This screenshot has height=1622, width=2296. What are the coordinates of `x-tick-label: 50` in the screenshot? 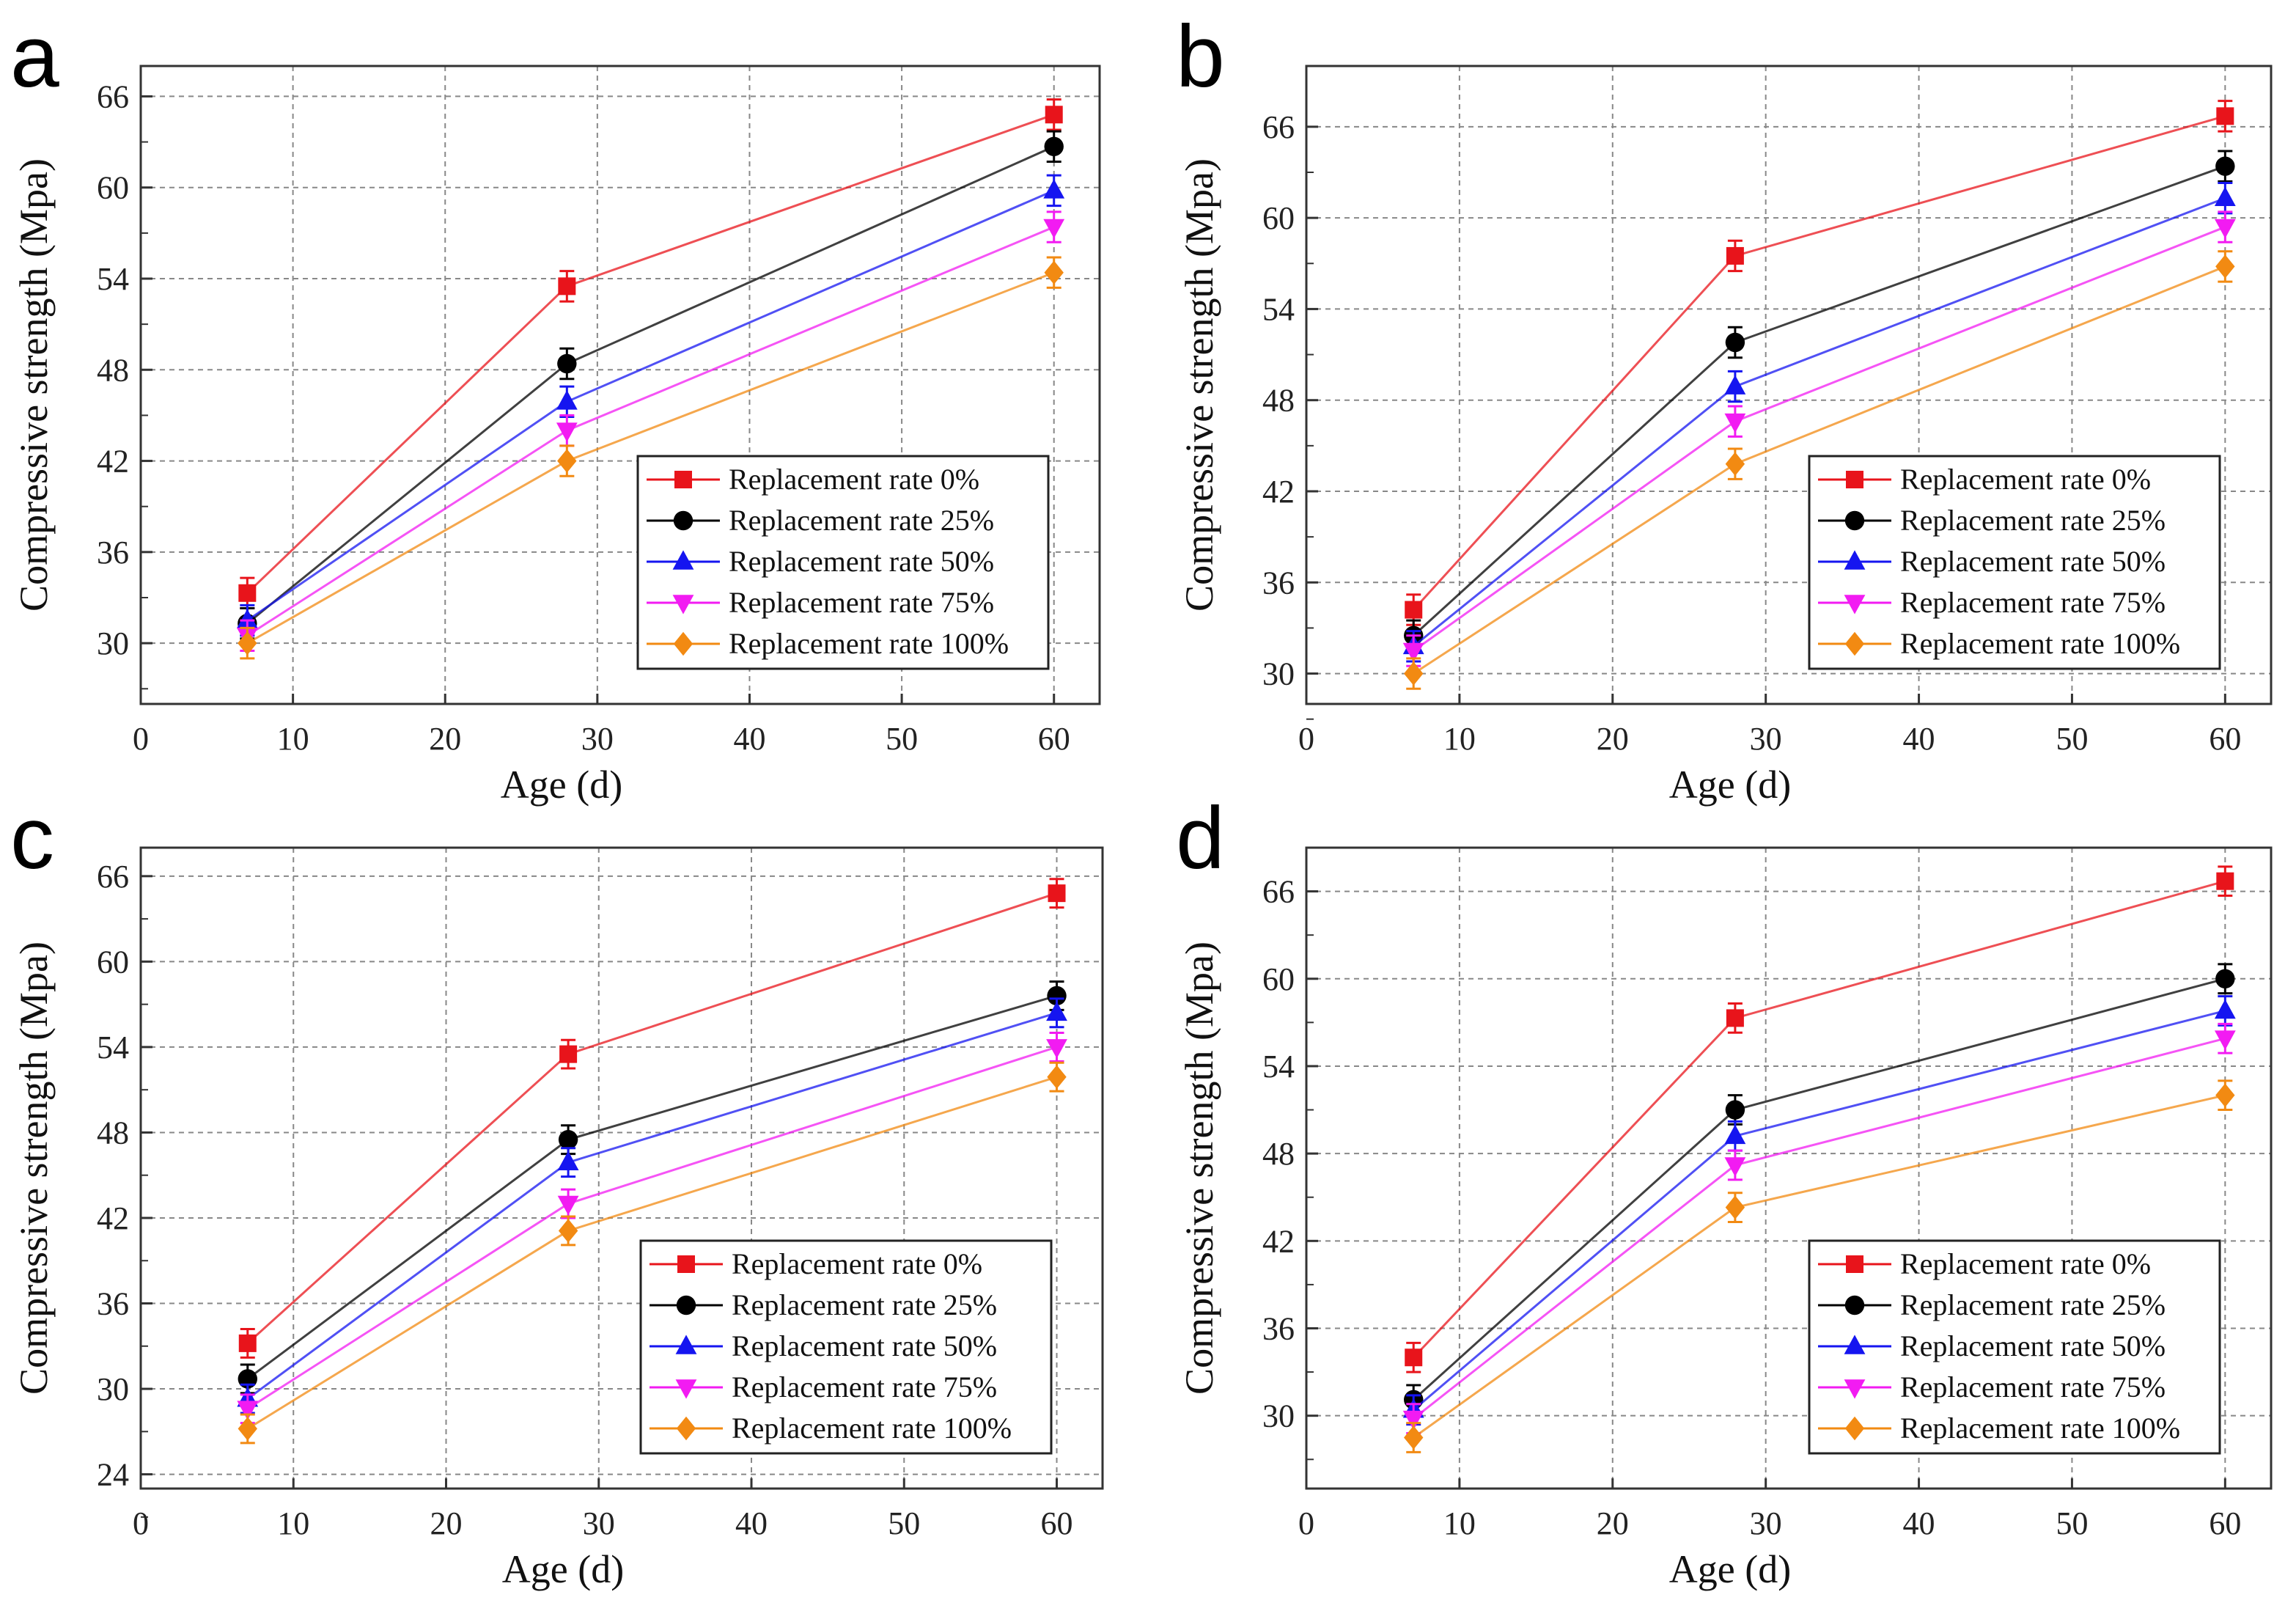 It's located at (2072, 1523).